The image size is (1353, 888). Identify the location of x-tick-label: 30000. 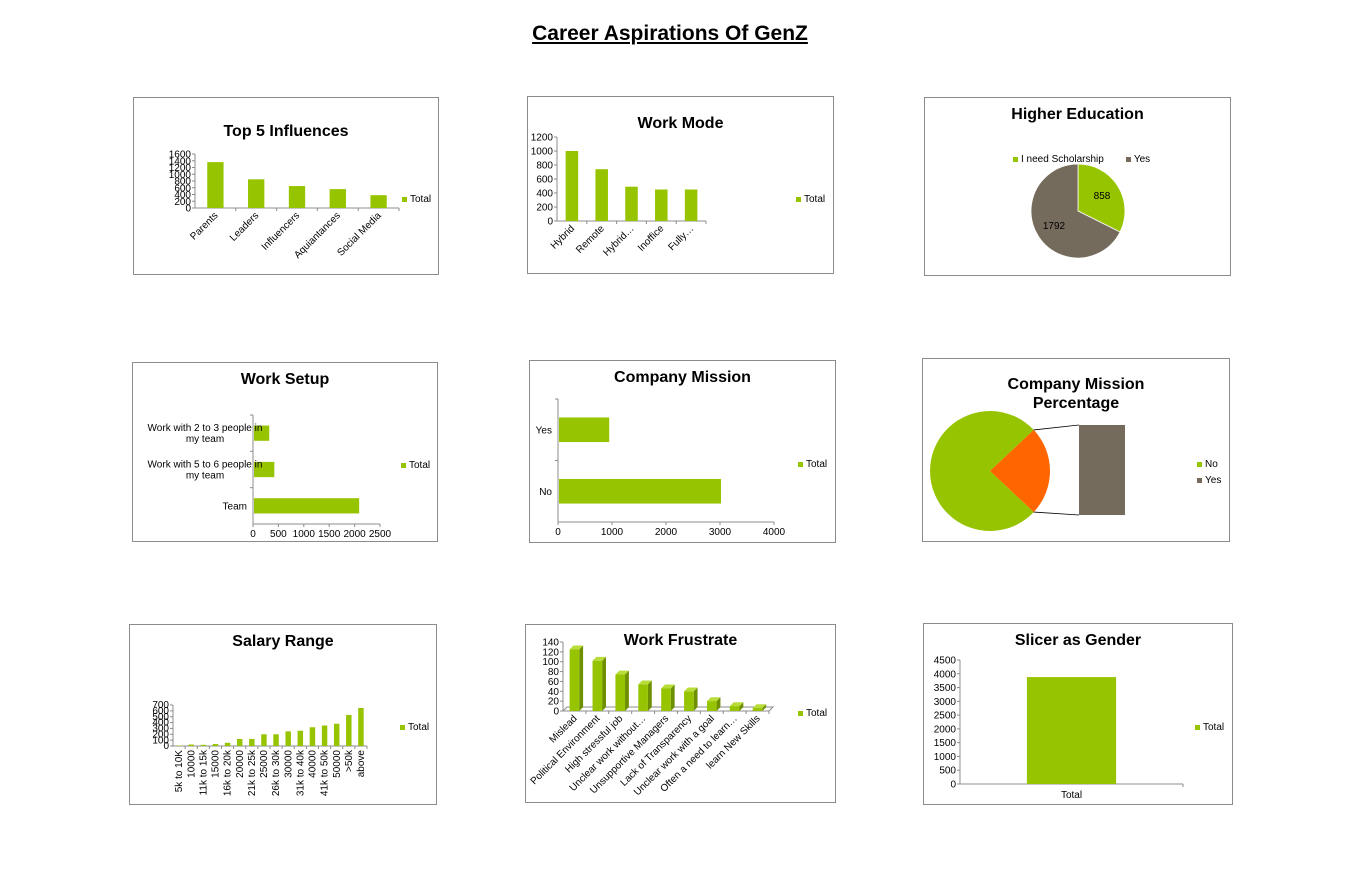
(288, 764).